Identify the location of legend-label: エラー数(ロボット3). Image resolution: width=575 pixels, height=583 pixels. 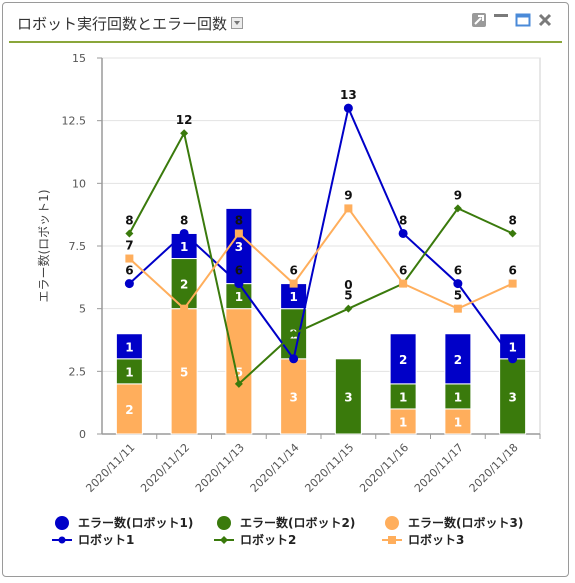
(465, 522).